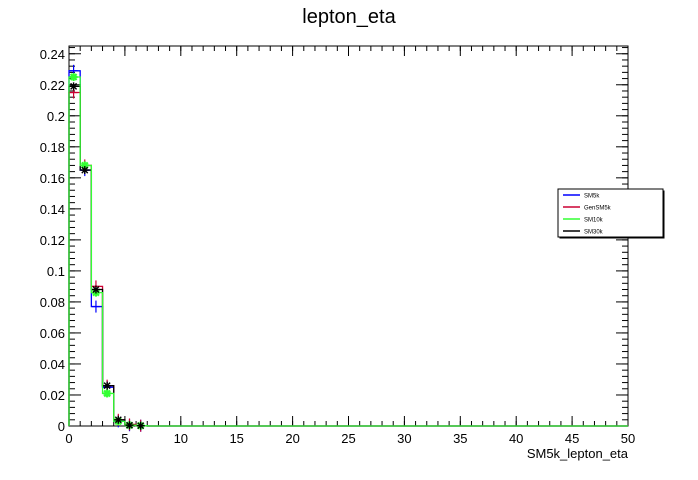 The height and width of the screenshot is (480, 698). What do you see at coordinates (52, 147) in the screenshot?
I see `y-tick-label: 0.18` at bounding box center [52, 147].